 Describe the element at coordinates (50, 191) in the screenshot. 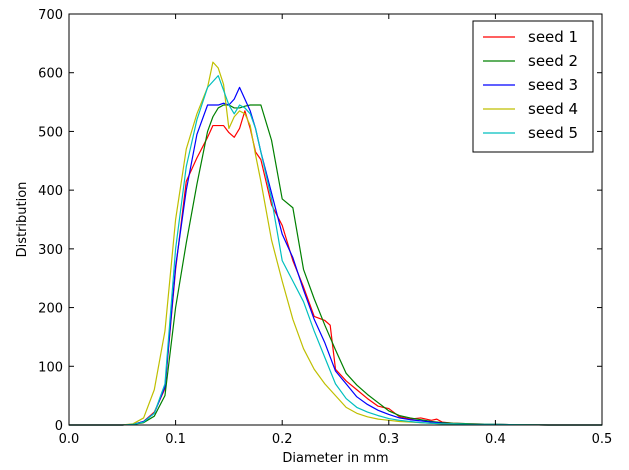

I see `y-tick-label: 400` at that location.